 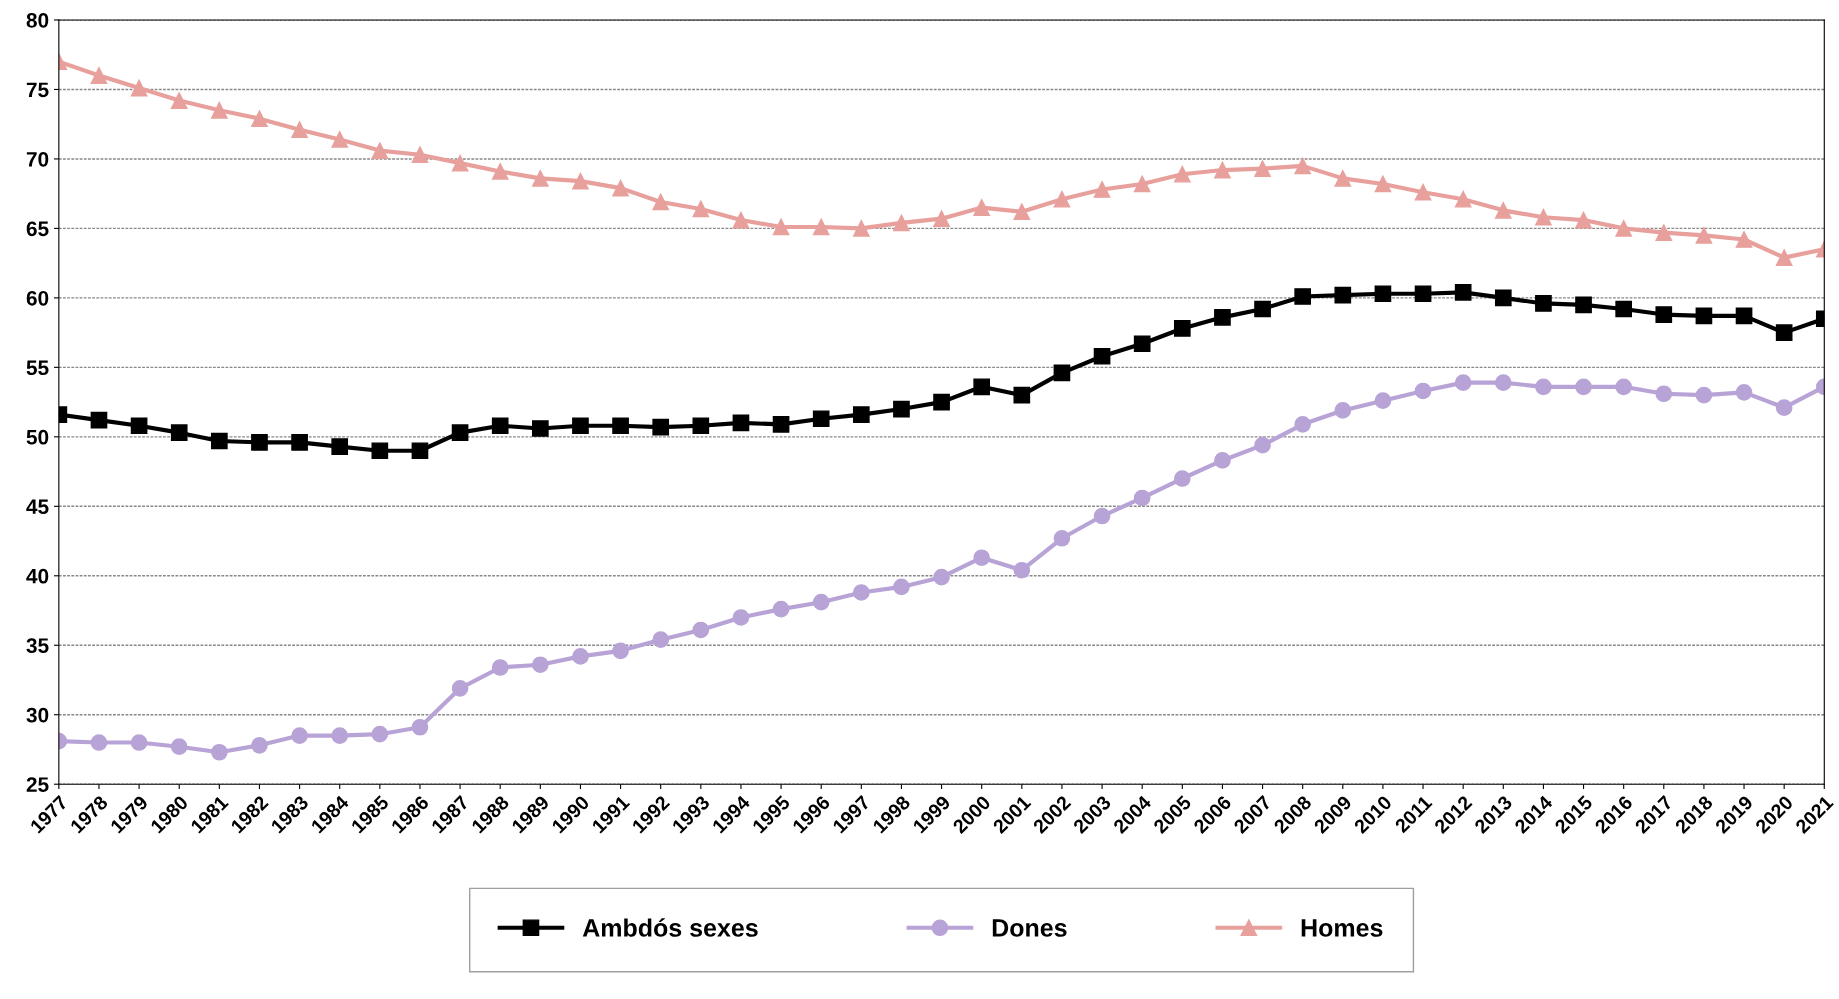 I want to click on y-tick-label: 75, so click(x=37, y=90).